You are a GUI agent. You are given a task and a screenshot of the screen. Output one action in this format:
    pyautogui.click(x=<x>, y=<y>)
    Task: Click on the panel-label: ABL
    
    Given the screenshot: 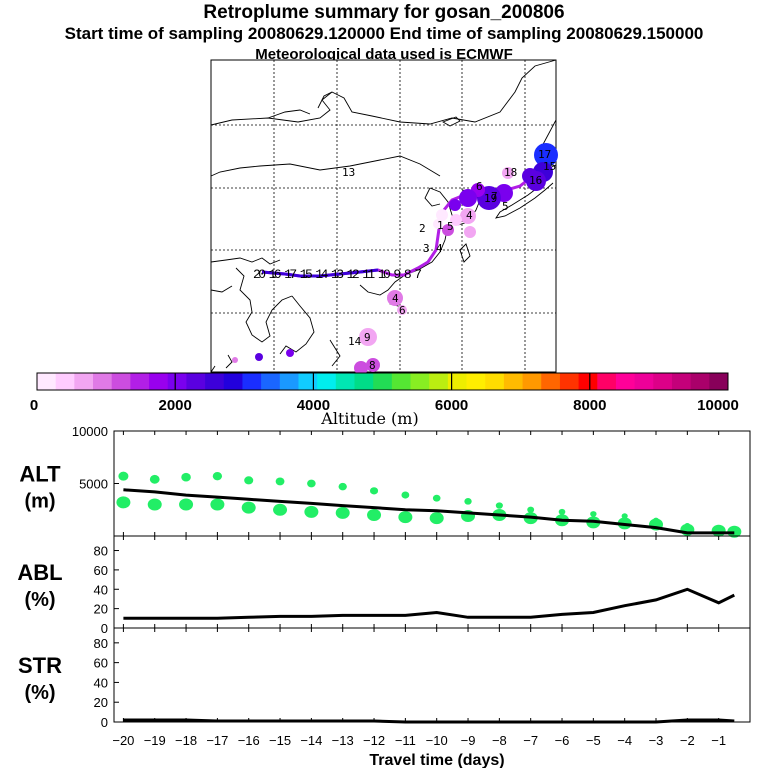 What is the action you would take?
    pyautogui.click(x=39, y=572)
    